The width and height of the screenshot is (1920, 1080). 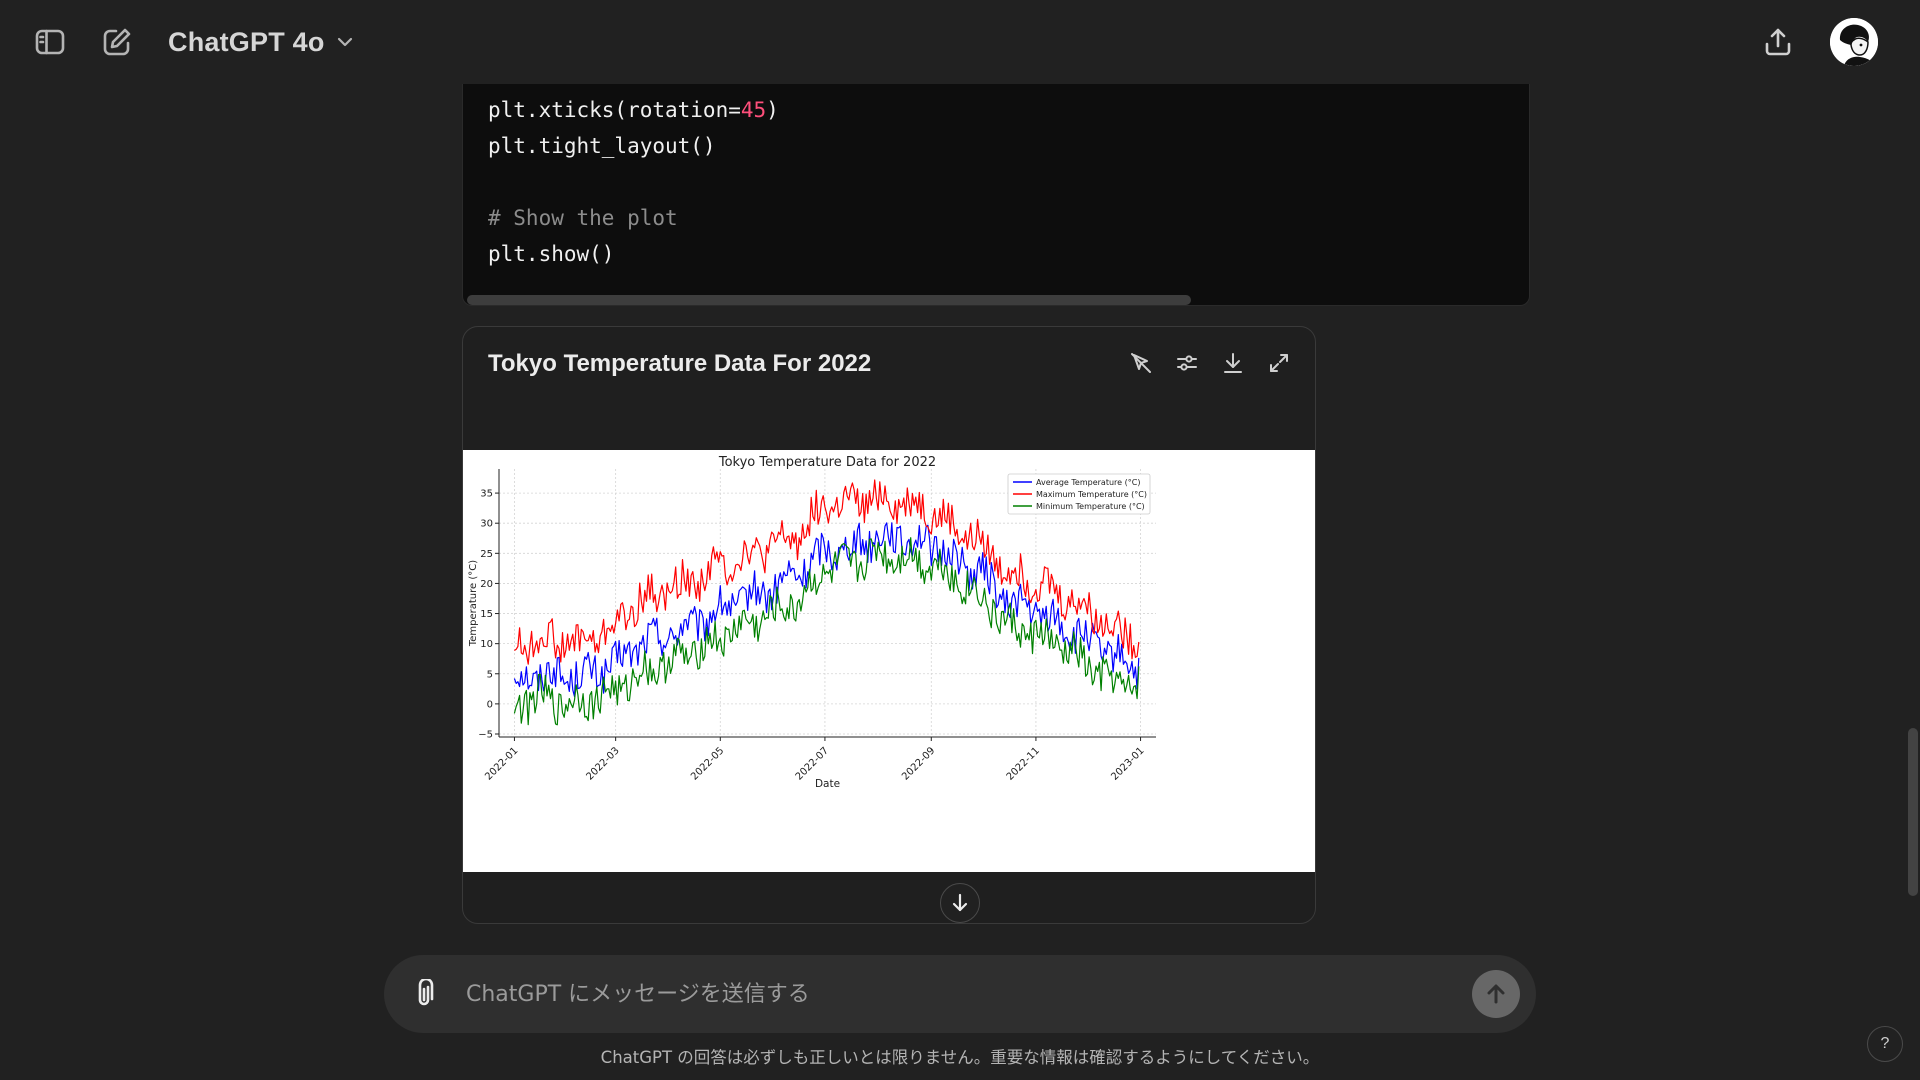 I want to click on x-tick-label: 2022-03, so click(x=602, y=763).